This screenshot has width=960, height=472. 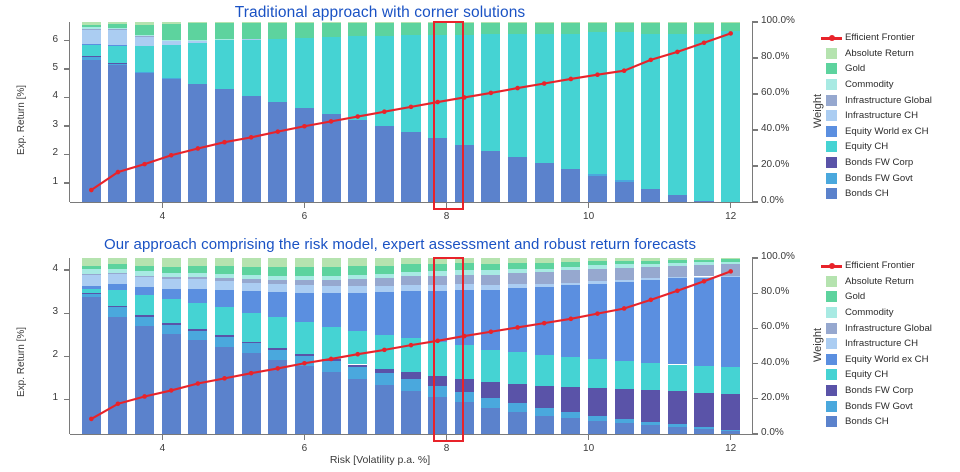 What do you see at coordinates (775, 362) in the screenshot?
I see `y-ticklabel-right: 40.0%` at bounding box center [775, 362].